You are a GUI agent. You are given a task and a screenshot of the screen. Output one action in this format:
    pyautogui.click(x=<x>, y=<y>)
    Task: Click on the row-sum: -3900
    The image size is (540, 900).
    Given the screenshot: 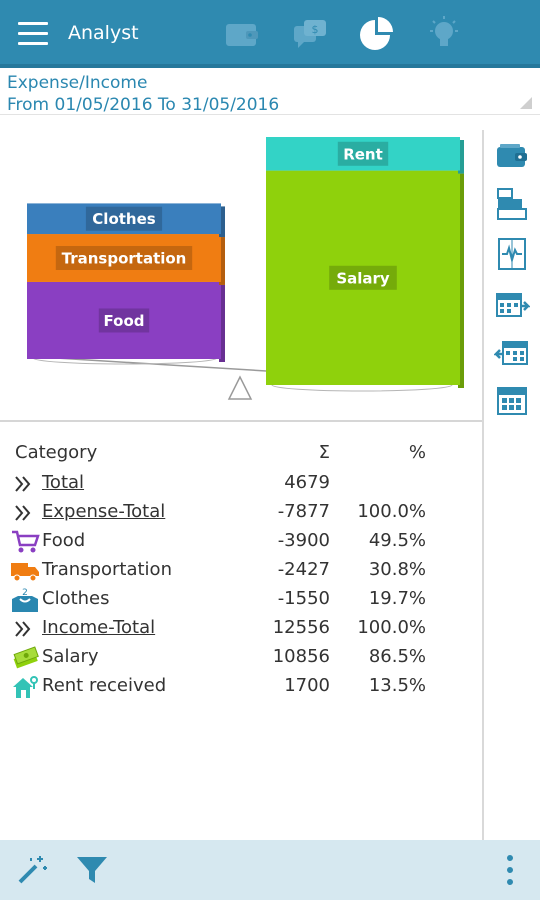 What is the action you would take?
    pyautogui.click(x=303, y=540)
    